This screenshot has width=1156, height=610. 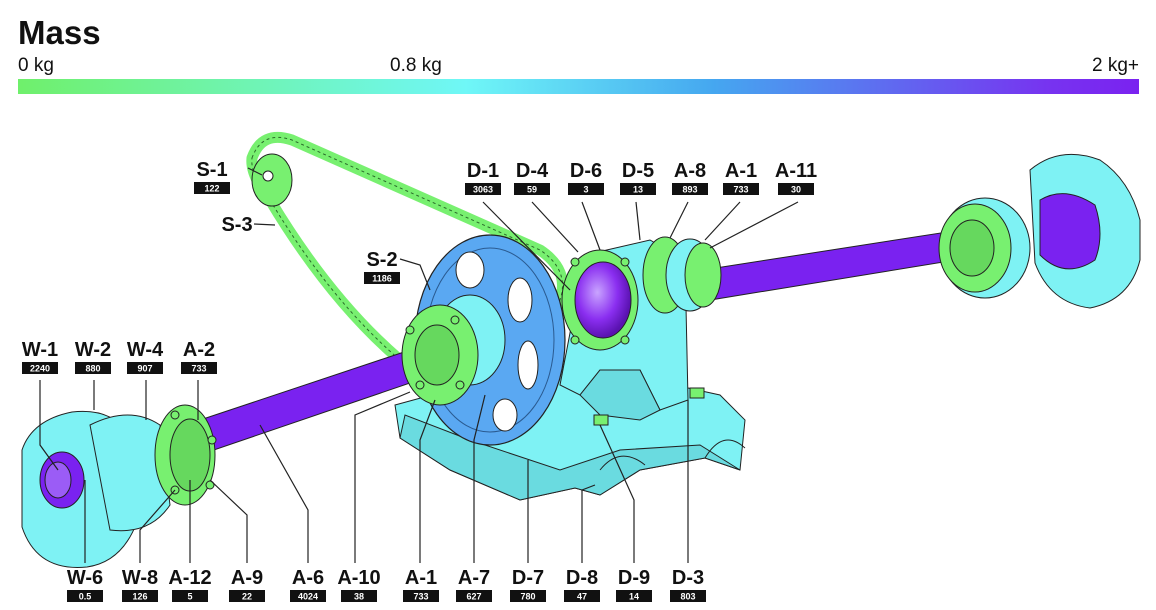 I want to click on part-label-a-10: A-10 38, so click(x=359, y=584).